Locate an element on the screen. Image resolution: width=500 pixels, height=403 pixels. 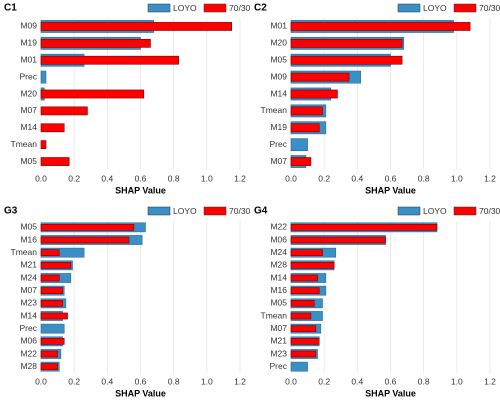
y-tick-label: M09 is located at coordinates (278, 76).